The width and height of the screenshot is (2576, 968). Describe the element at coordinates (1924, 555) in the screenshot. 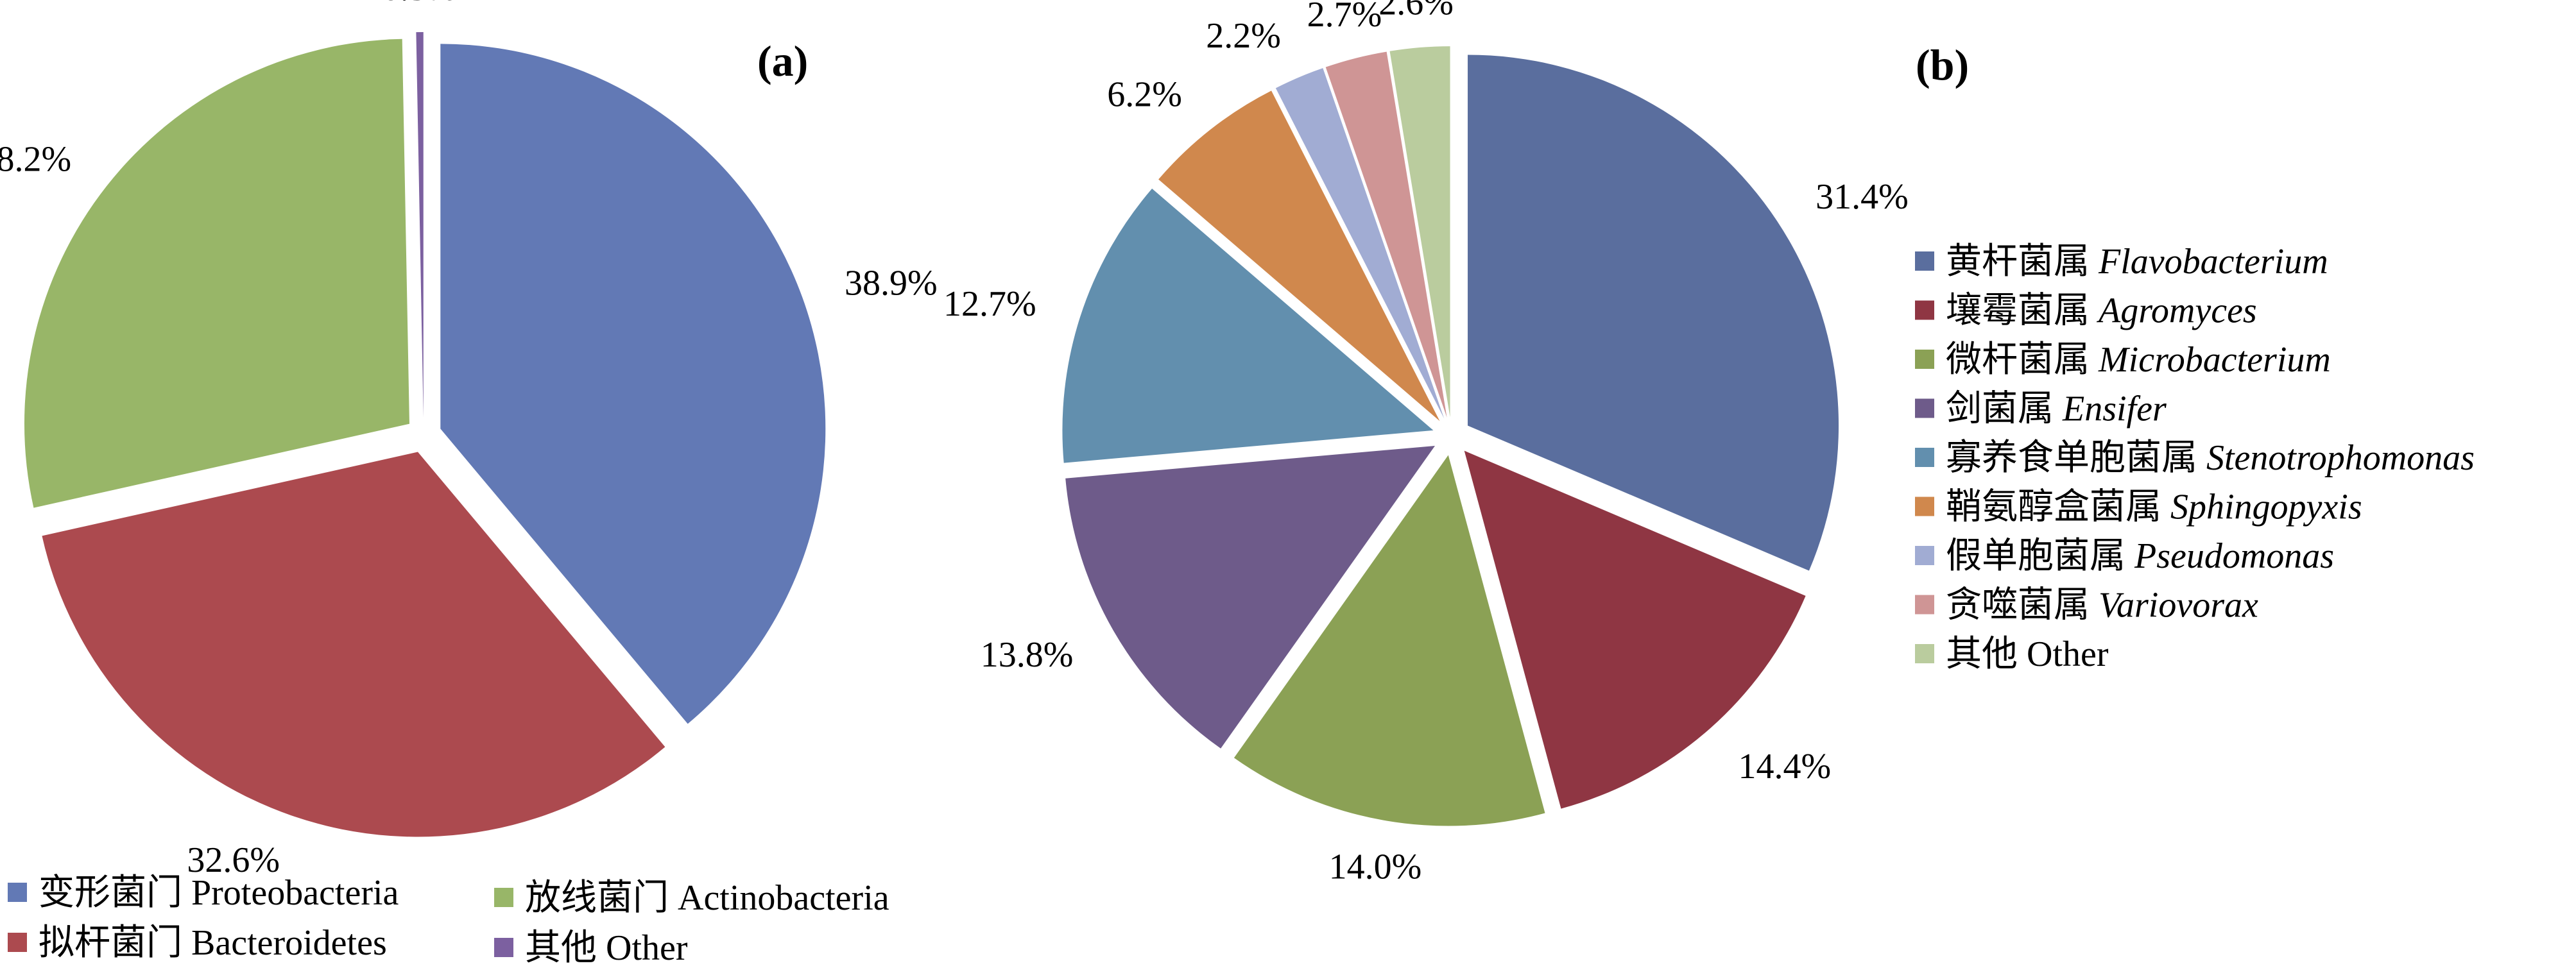

I see `legend-b-swatch-pseudomonas` at that location.